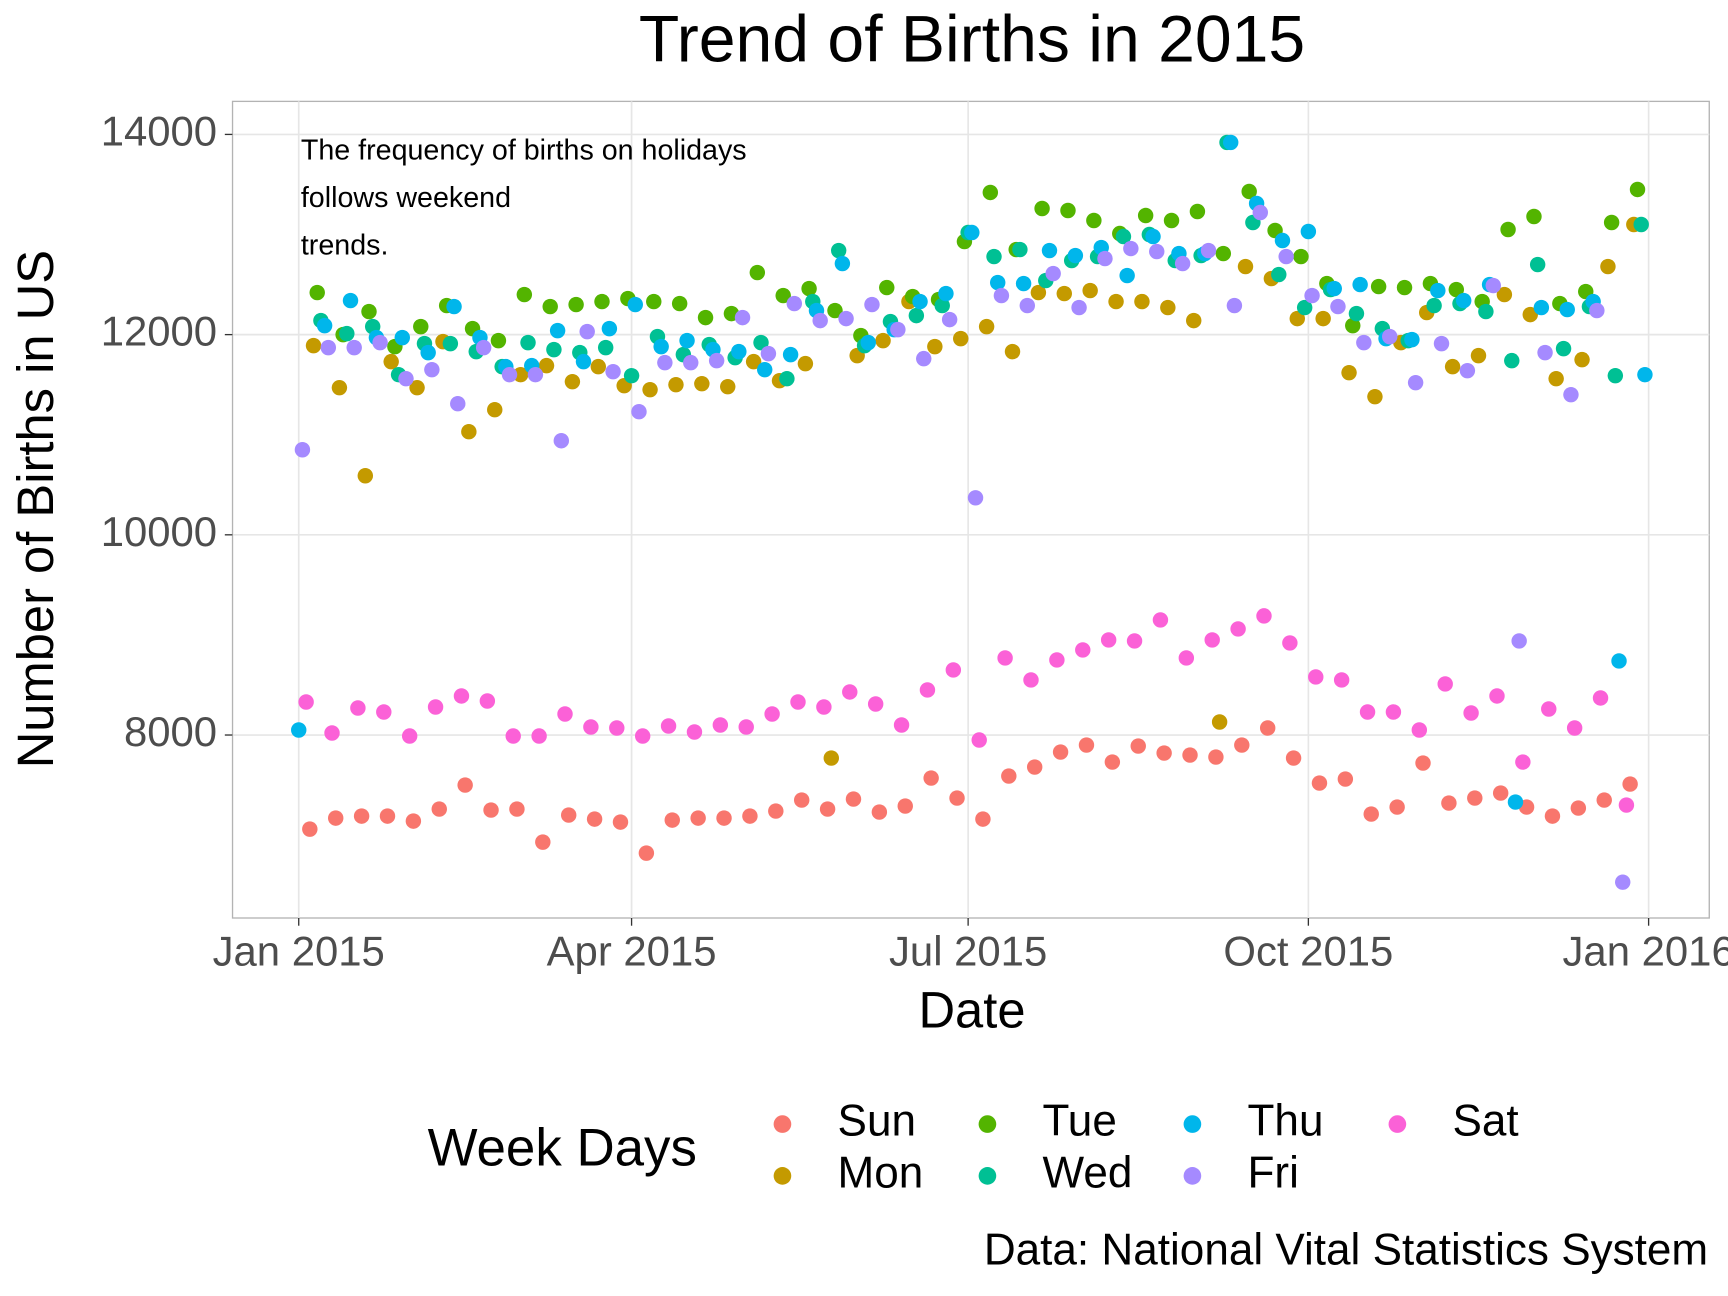  Describe the element at coordinates (877, 1121) in the screenshot. I see `legend-label: Sun` at that location.